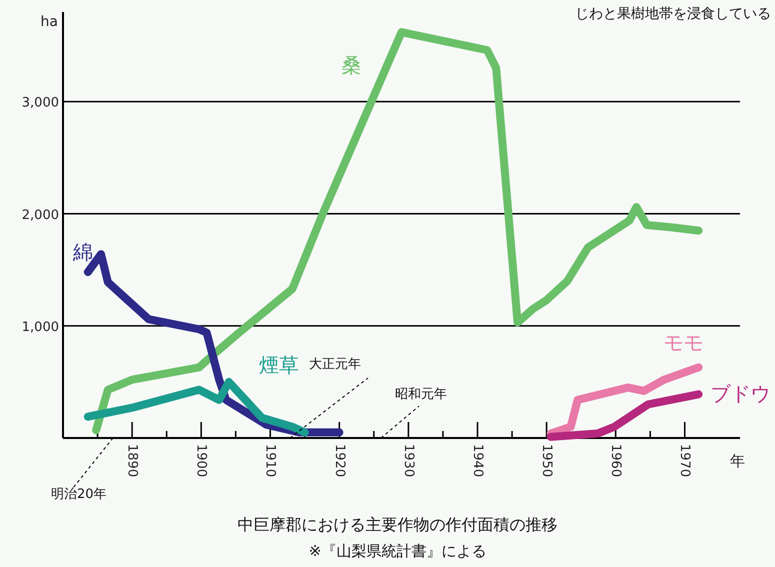 The image size is (775, 567). What do you see at coordinates (49, 22) in the screenshot?
I see `y-axis-title: ha` at bounding box center [49, 22].